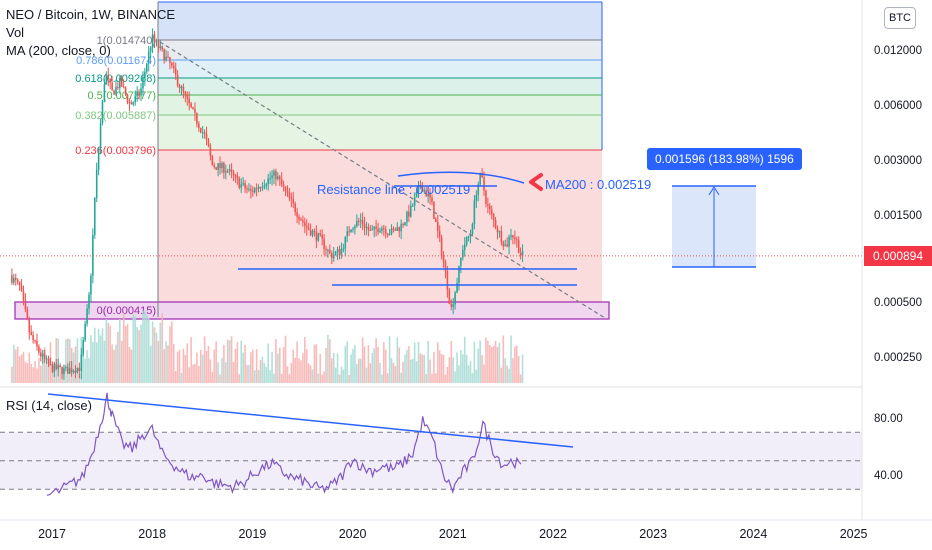 The width and height of the screenshot is (932, 550). I want to click on currency-badge: BTC, so click(900, 18).